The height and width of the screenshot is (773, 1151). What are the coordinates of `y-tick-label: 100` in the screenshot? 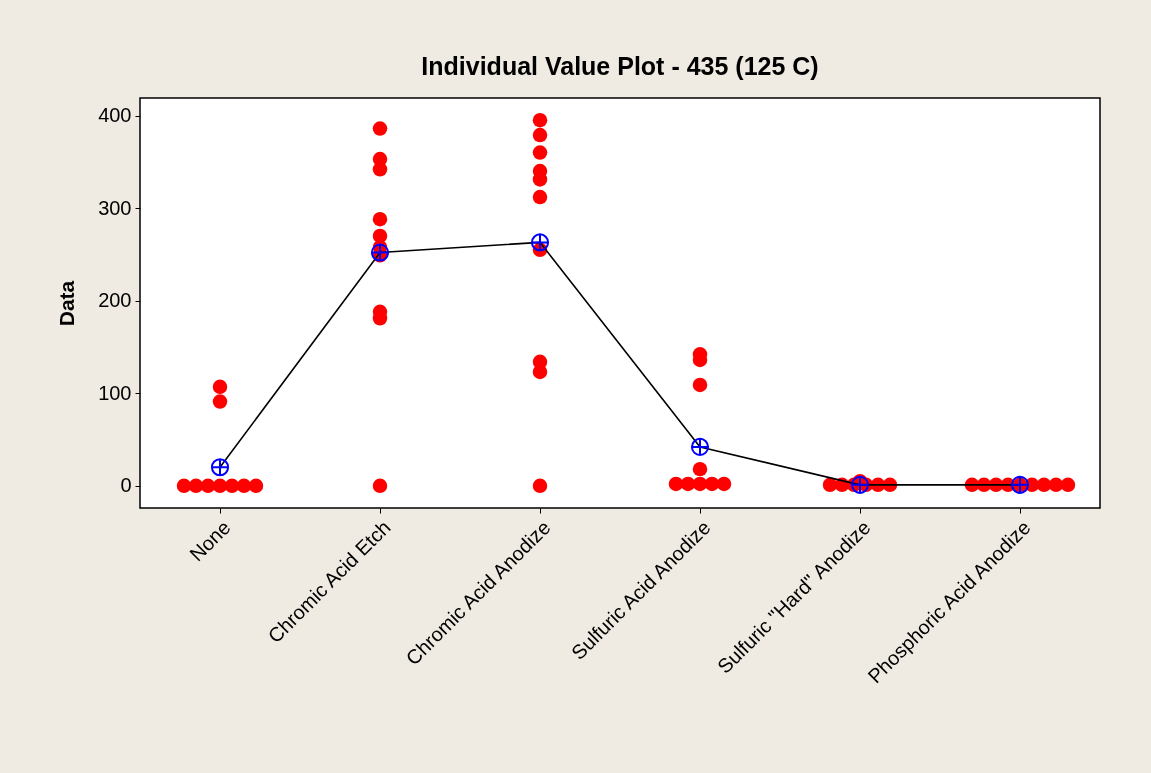 It's located at (115, 392).